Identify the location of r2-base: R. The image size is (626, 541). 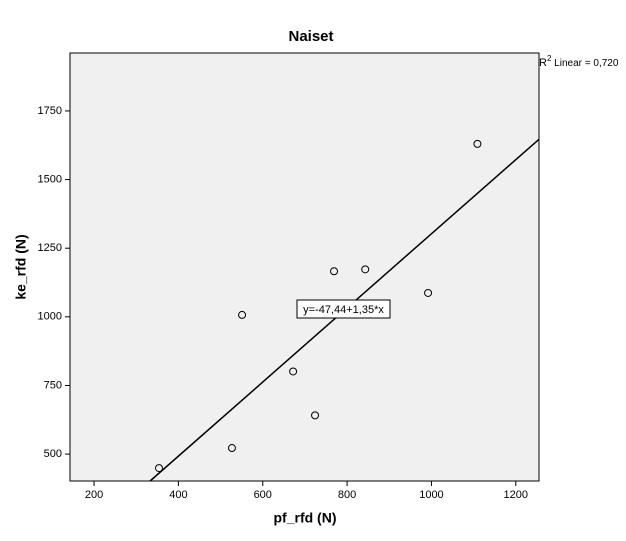
(543, 63).